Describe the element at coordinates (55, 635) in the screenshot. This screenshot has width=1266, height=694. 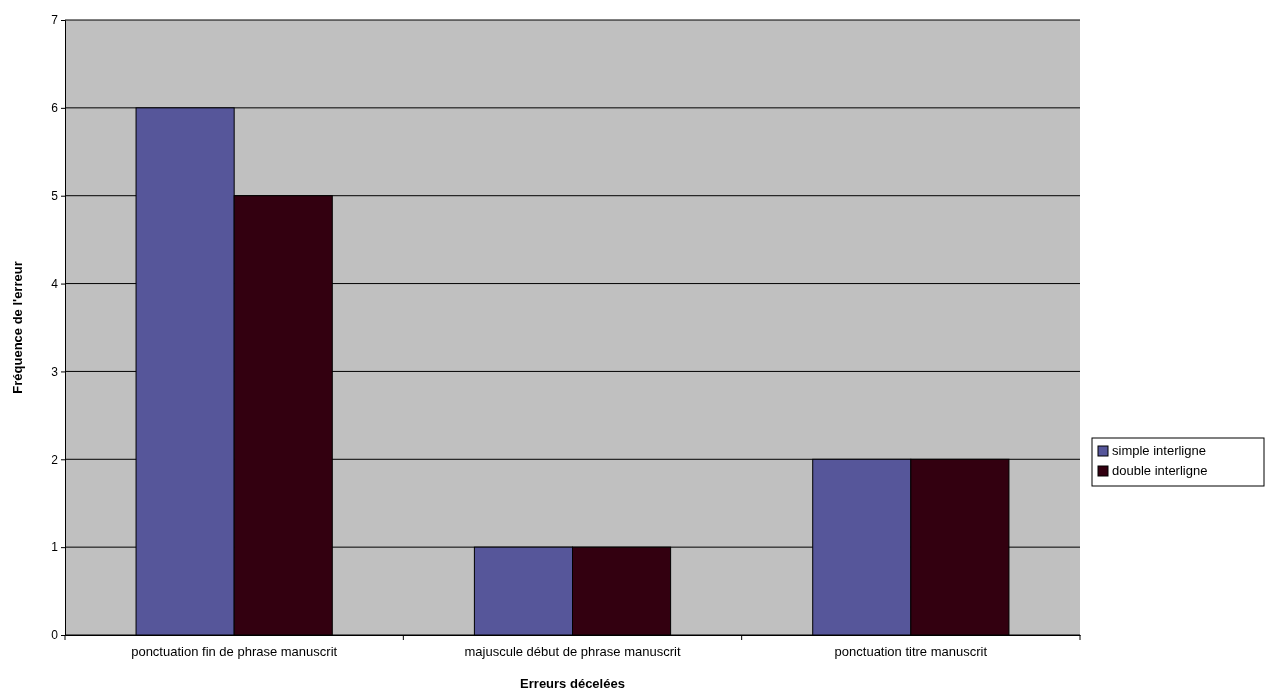
I see `y-tick-label: 0` at that location.